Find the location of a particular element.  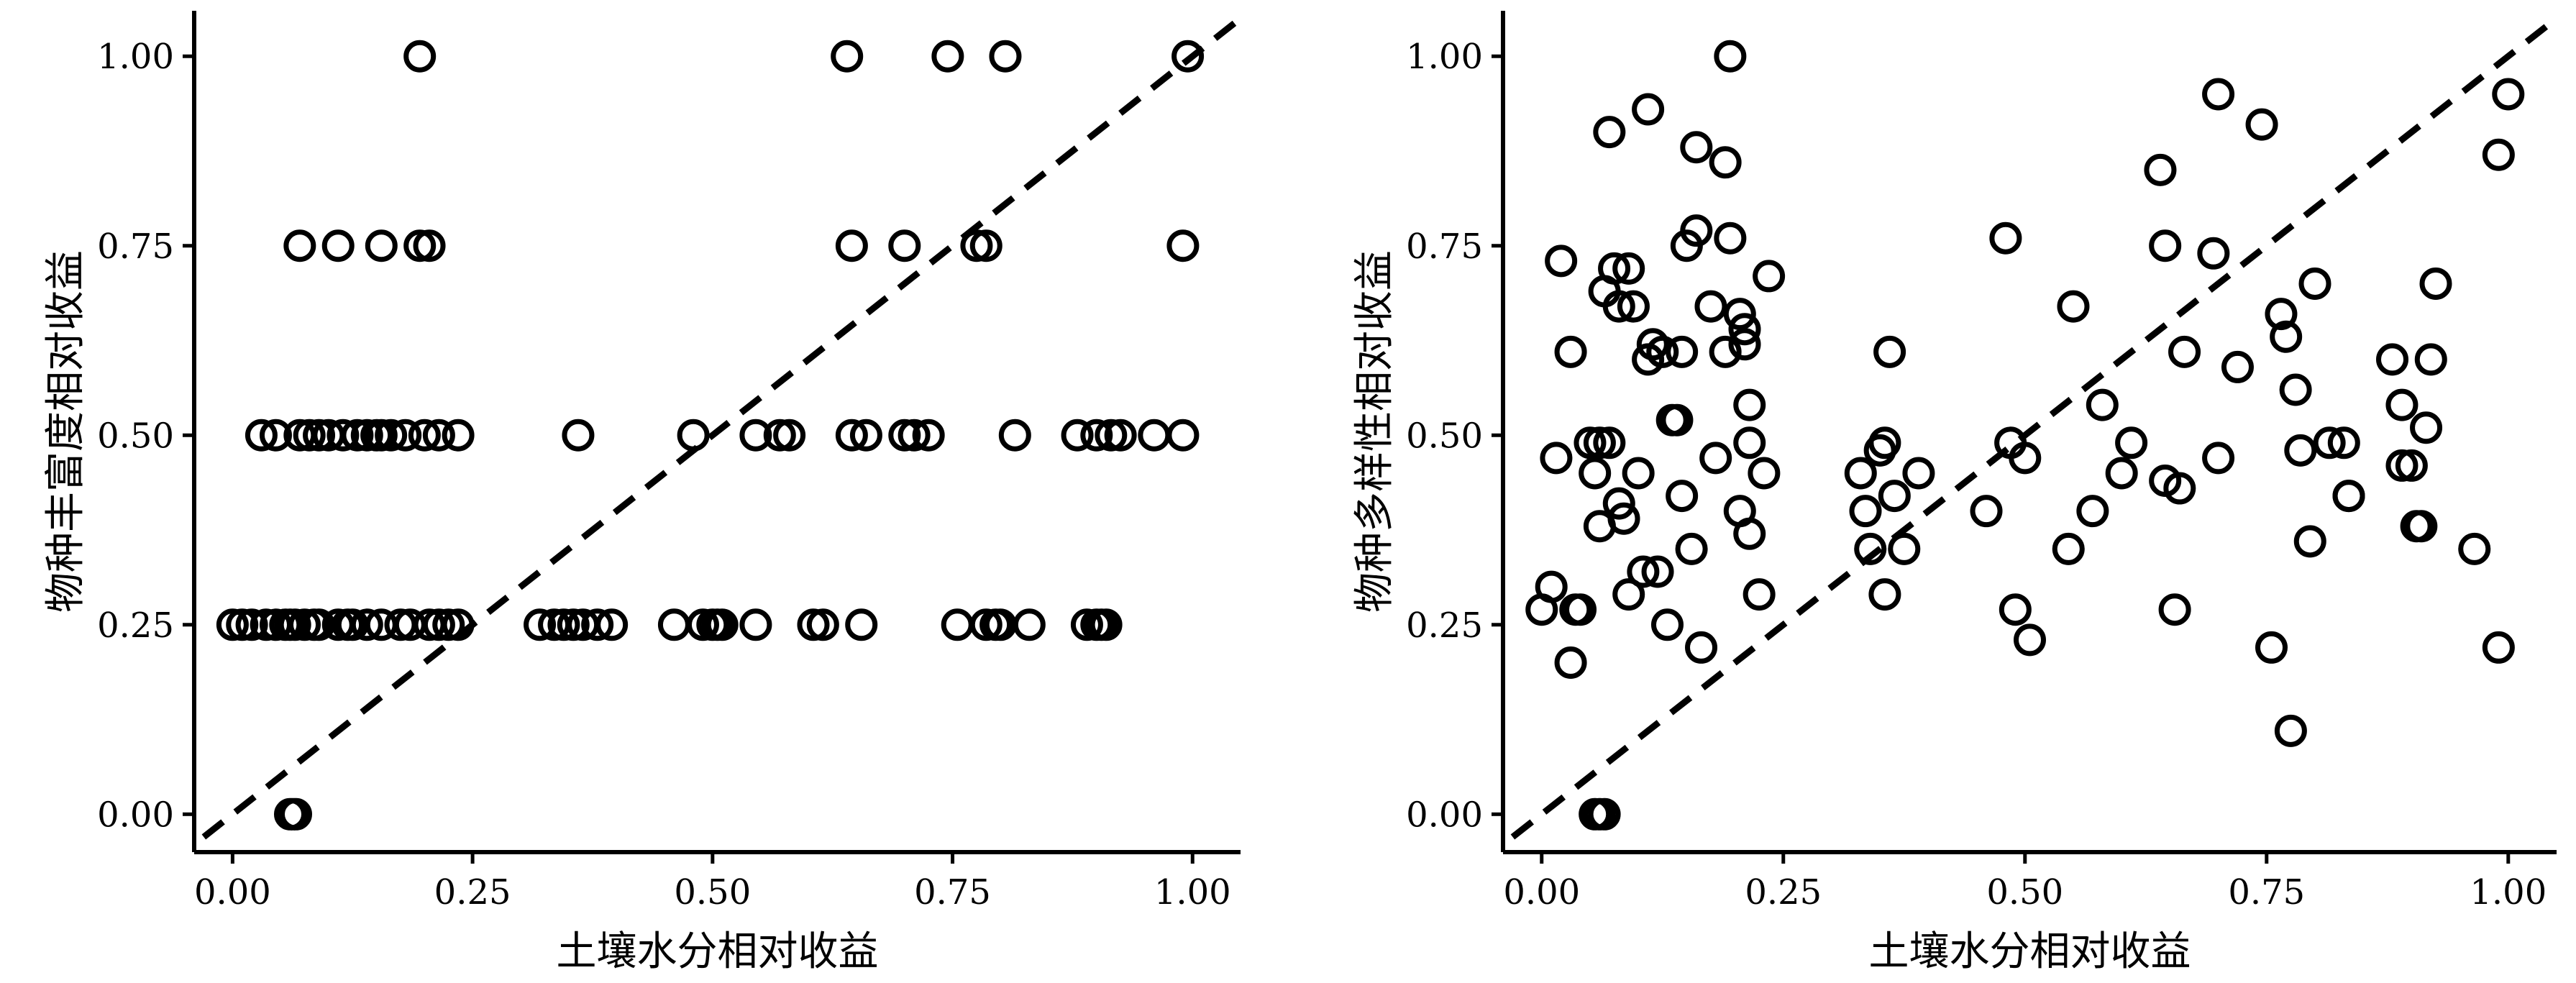

x-ticks-left: 0.00 0.25 0.50 0.75 1.00 is located at coordinates (712, 882).